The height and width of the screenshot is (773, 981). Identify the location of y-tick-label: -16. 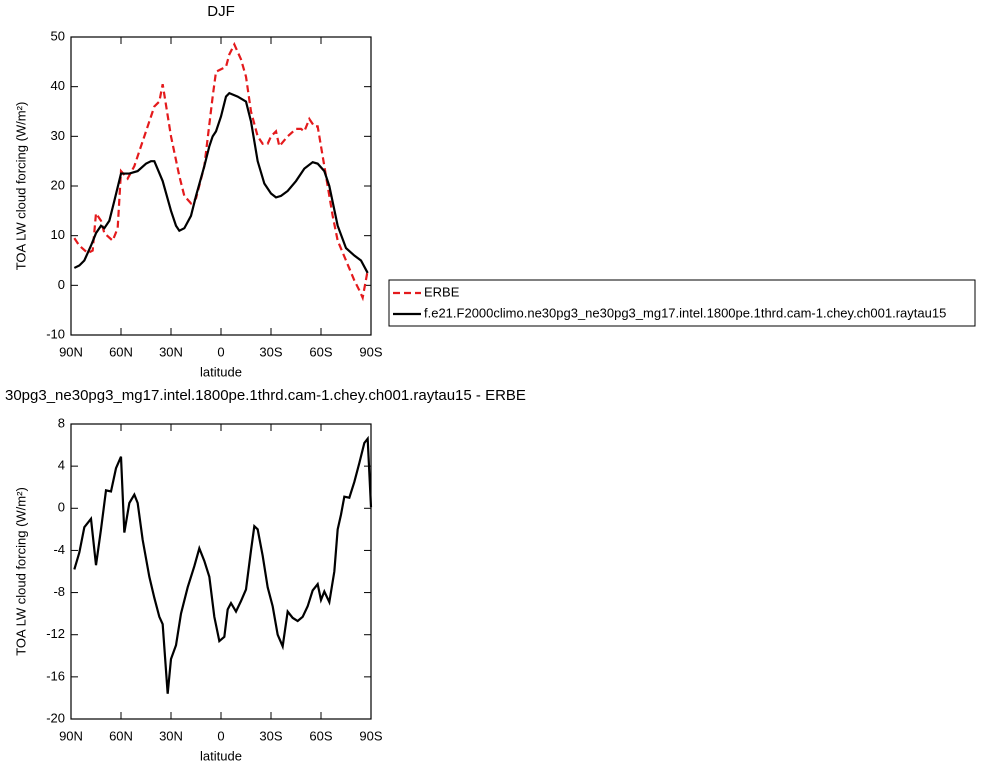
(55, 675).